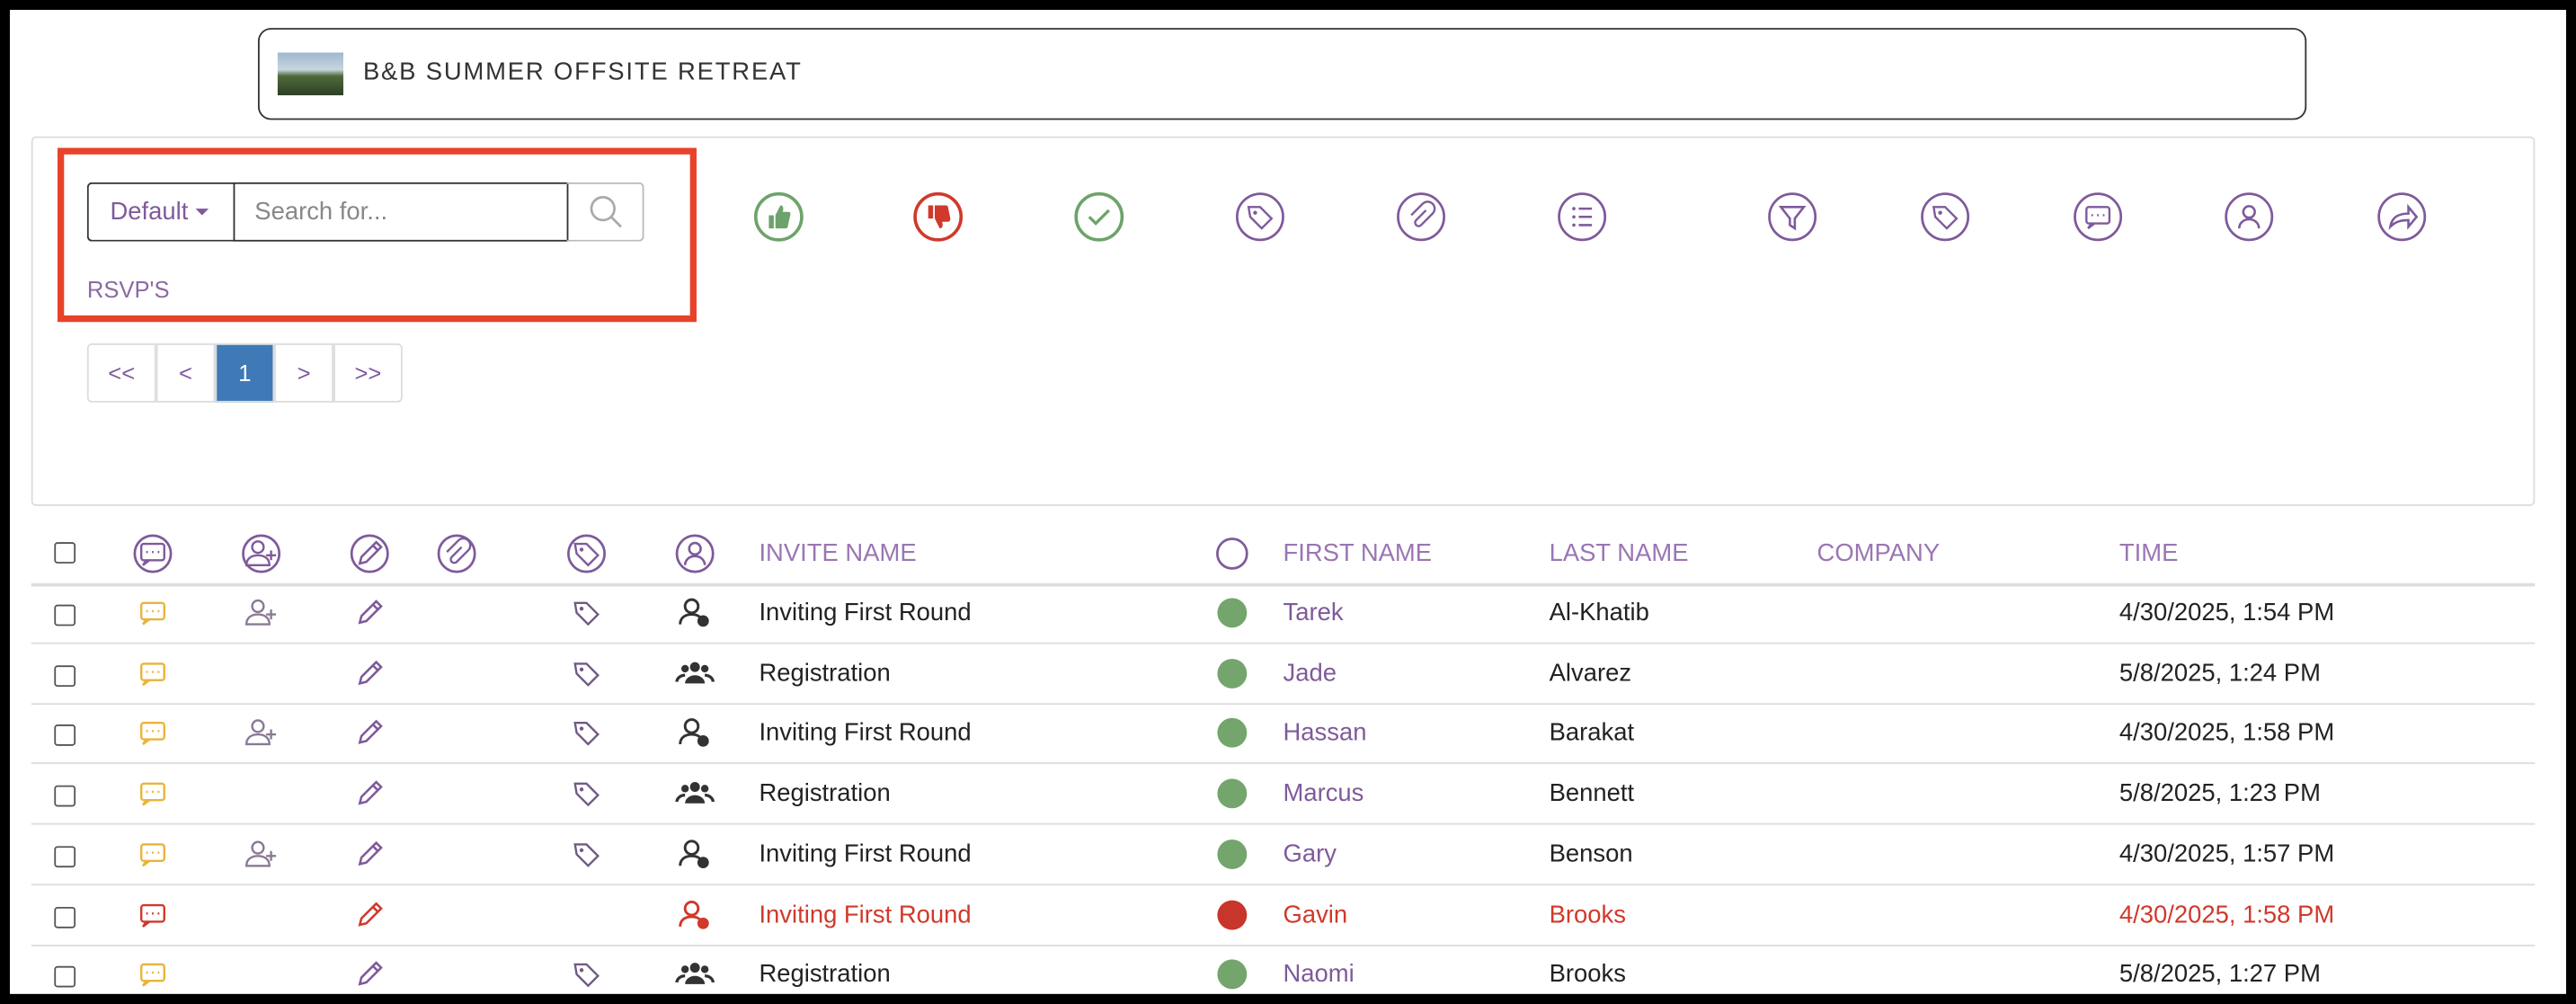 The height and width of the screenshot is (1004, 2576). What do you see at coordinates (2249, 217) in the screenshot?
I see `toolbar-user` at bounding box center [2249, 217].